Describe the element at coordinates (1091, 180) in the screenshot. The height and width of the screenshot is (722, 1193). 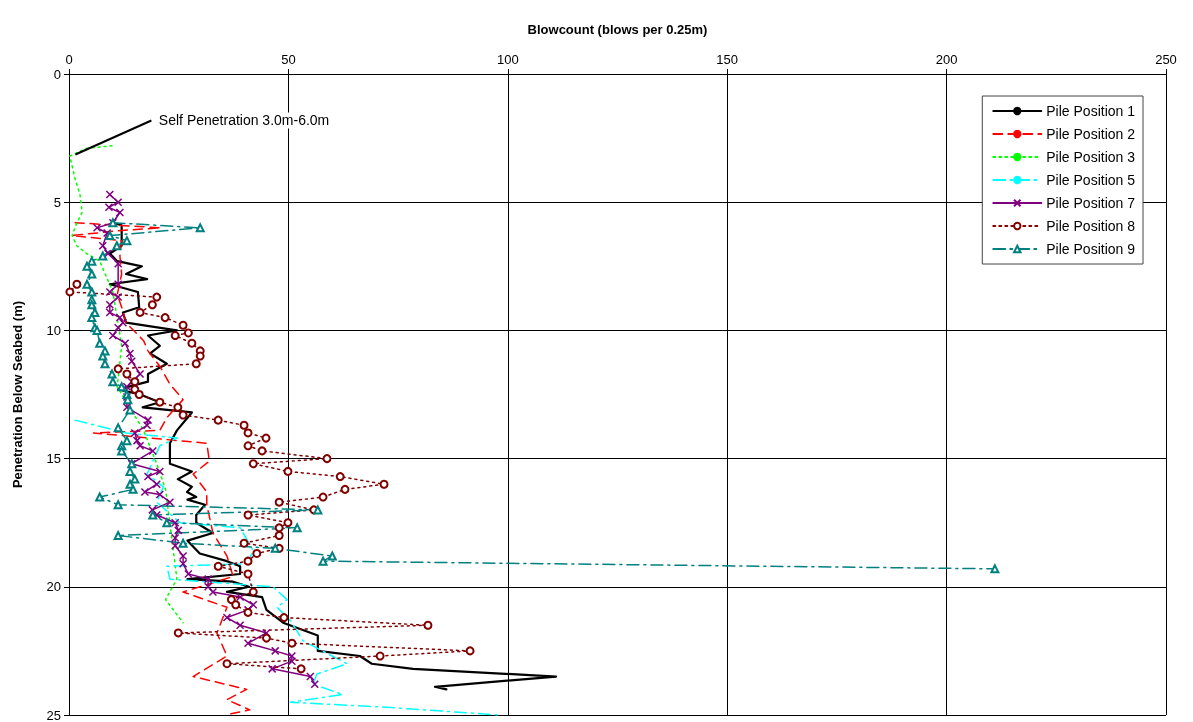
I see `legend-label: Pile Position 5` at that location.